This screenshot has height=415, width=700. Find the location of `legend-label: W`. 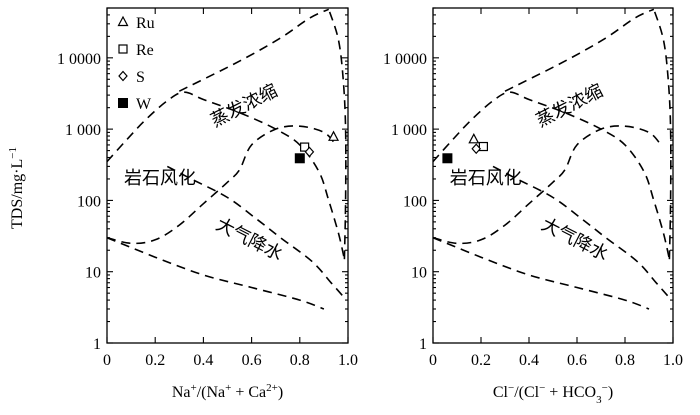

legend-label: W is located at coordinates (144, 104).